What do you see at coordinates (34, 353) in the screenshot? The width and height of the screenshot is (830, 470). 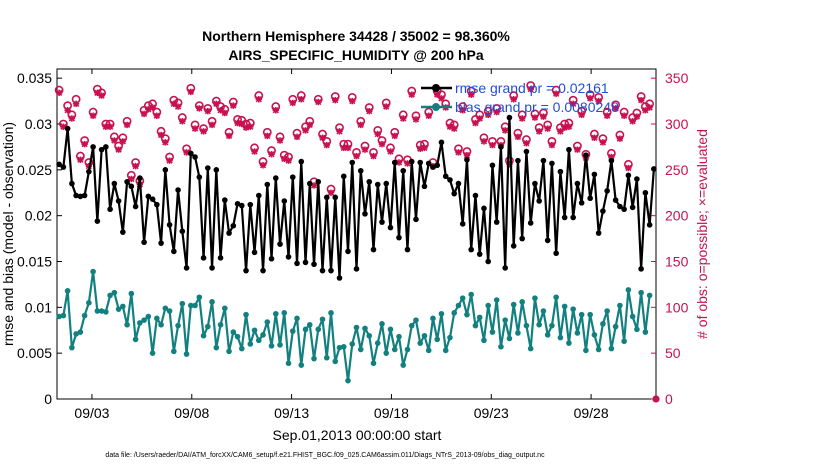 I see `y-left-tick-label: 0.005` at bounding box center [34, 353].